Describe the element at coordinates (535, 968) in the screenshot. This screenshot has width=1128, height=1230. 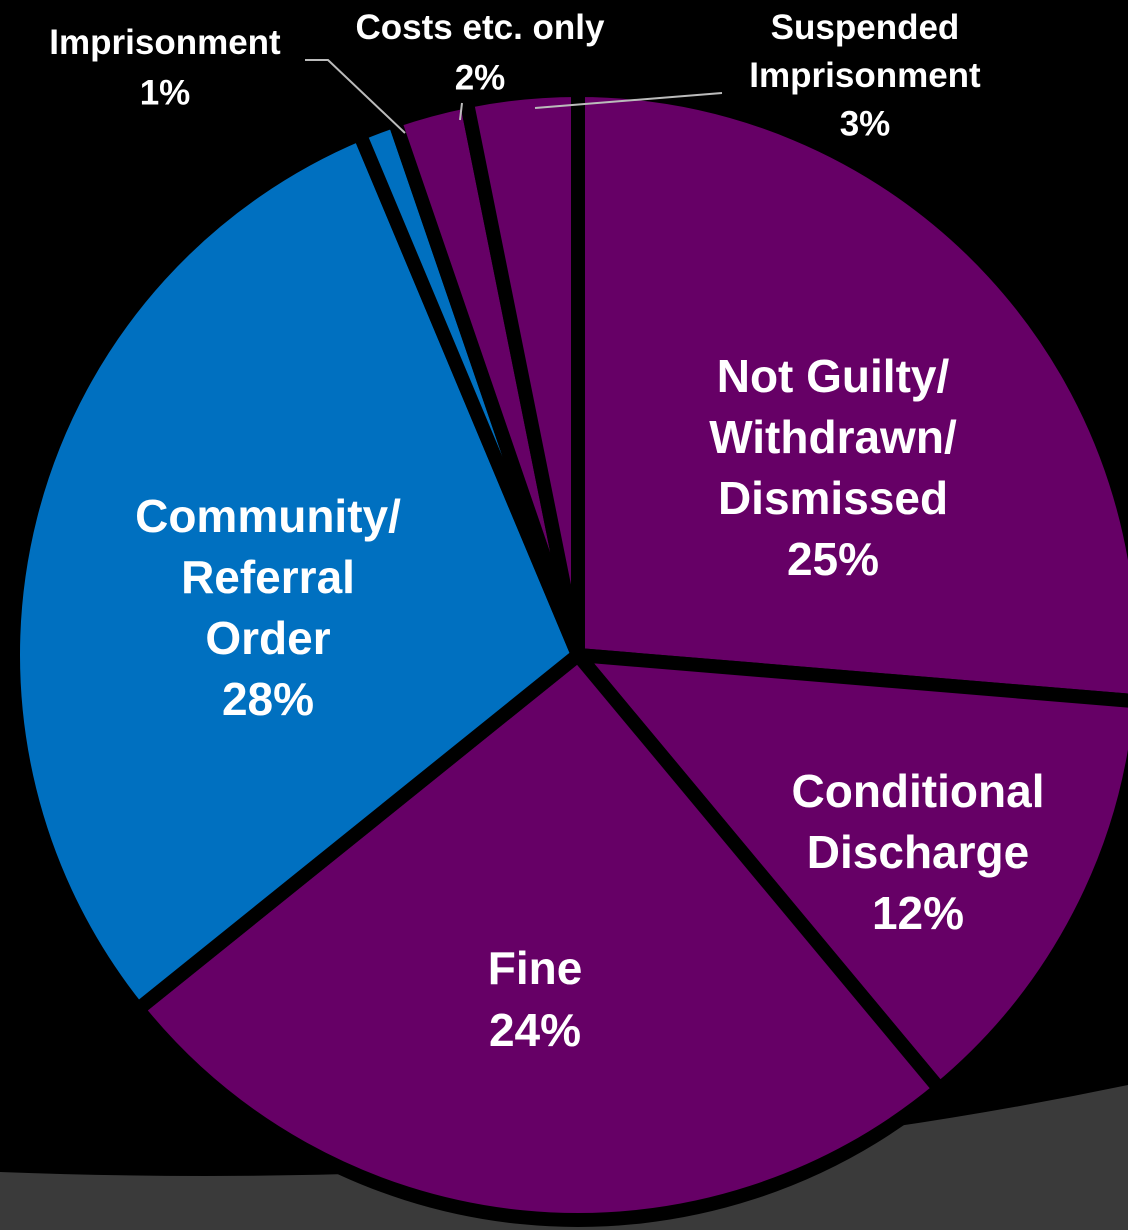
I see `slice-label: Fine` at that location.